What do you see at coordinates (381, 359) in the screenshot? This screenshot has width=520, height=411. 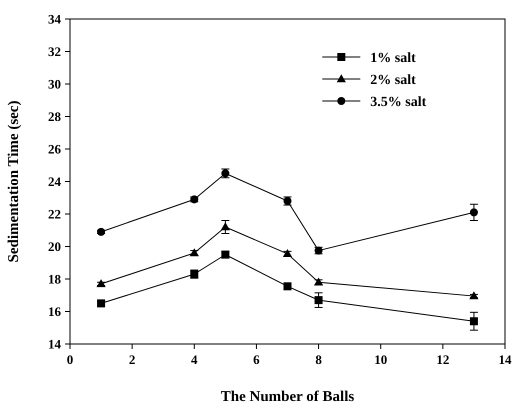 I see `x-tick-label: 10` at bounding box center [381, 359].